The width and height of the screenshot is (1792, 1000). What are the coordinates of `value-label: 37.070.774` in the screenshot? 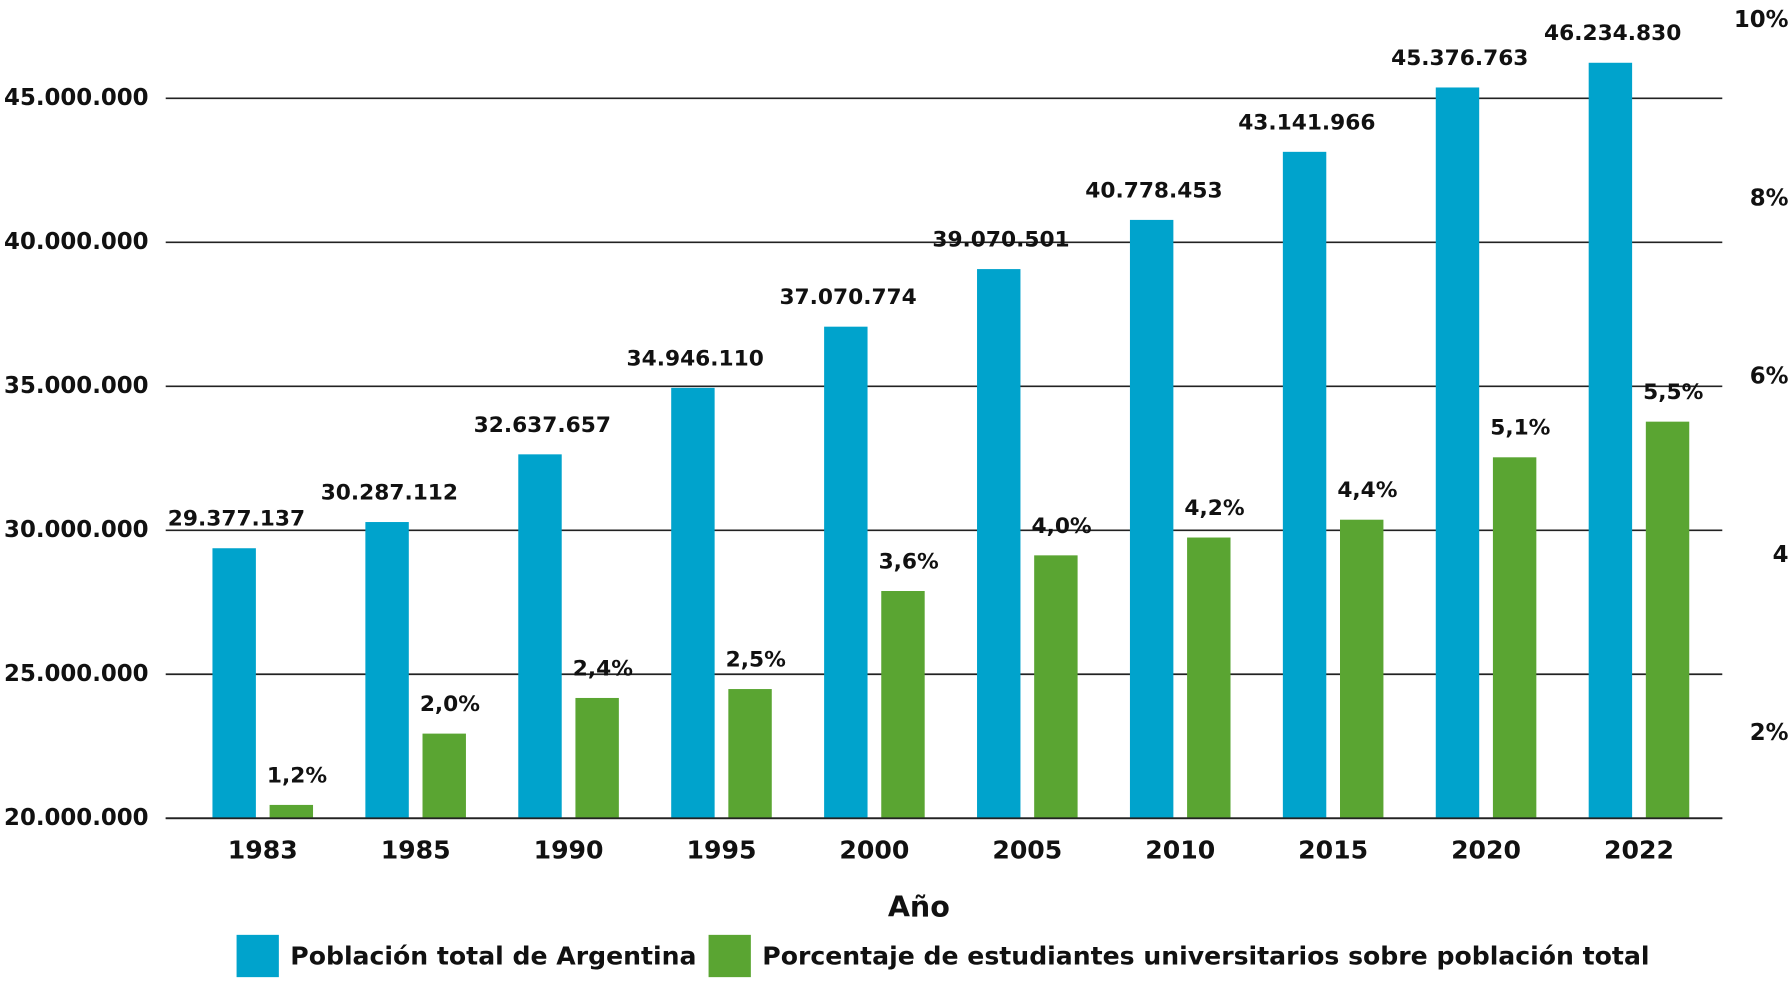 It's located at (847, 297).